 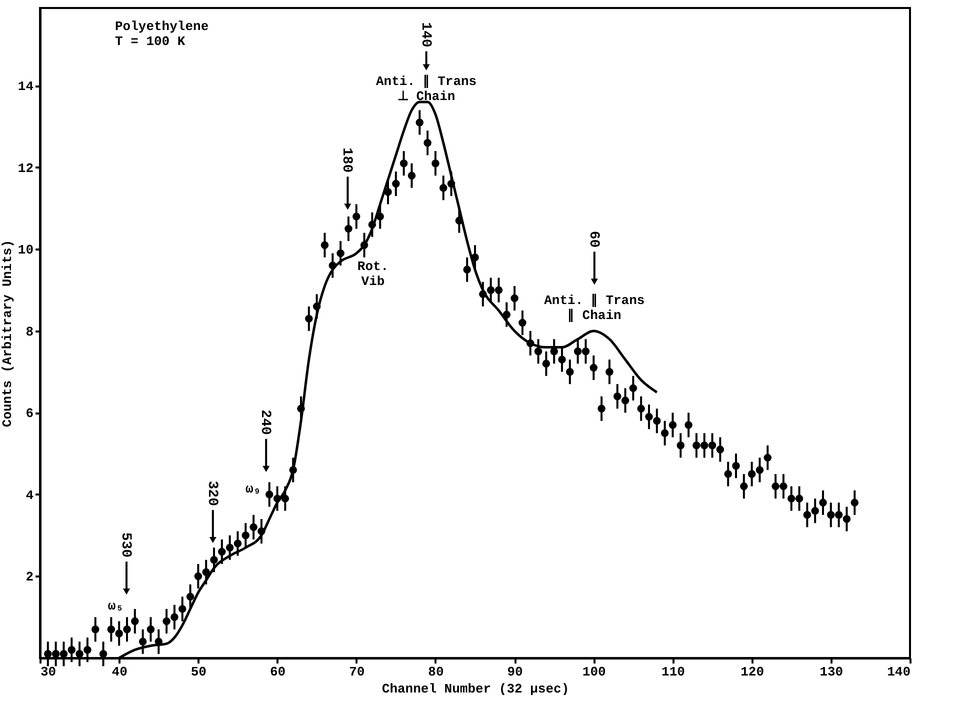 What do you see at coordinates (357, 672) in the screenshot?
I see `x-tick-label: 70` at bounding box center [357, 672].